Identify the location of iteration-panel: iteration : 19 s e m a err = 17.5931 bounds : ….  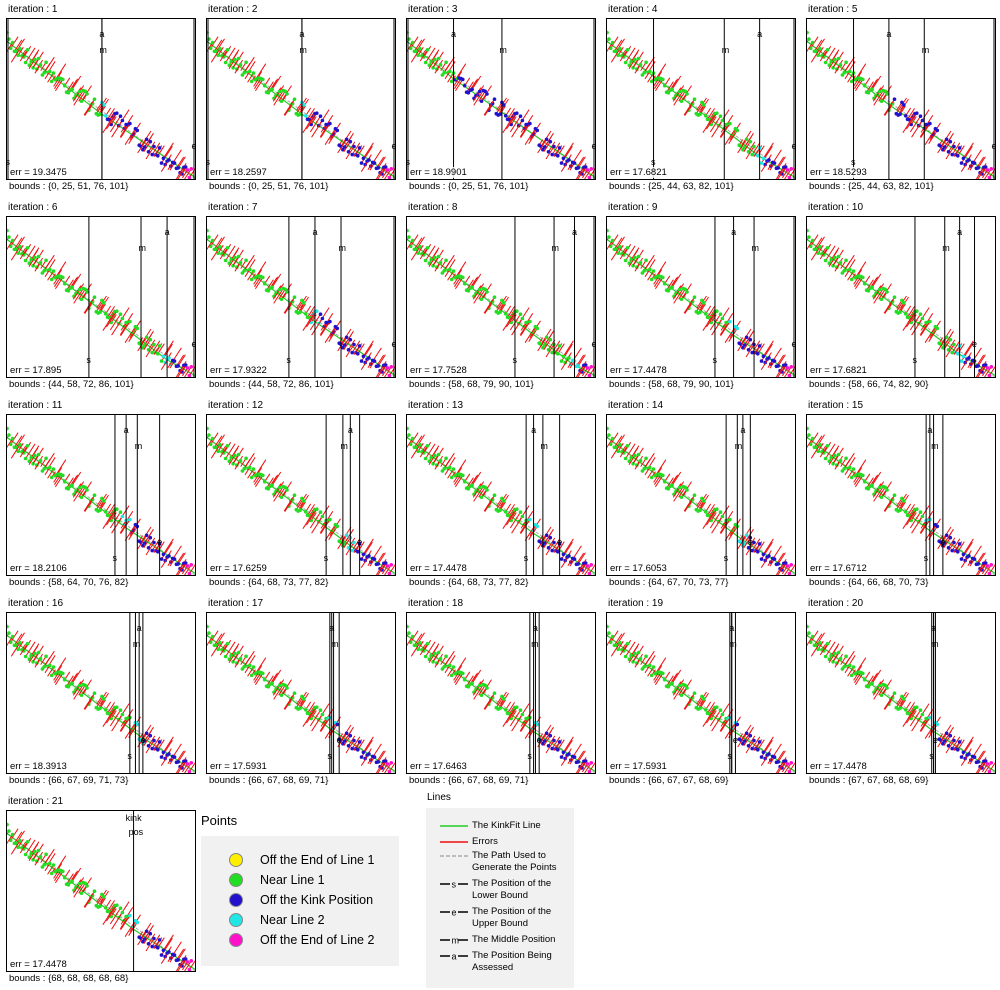
(700, 693).